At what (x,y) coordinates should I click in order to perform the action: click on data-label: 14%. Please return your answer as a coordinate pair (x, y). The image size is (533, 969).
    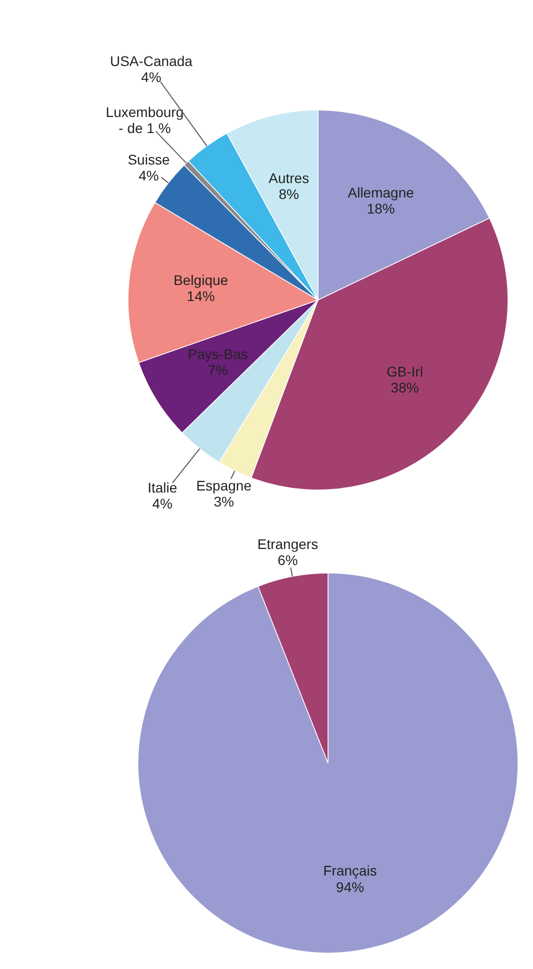
    Looking at the image, I should click on (200, 296).